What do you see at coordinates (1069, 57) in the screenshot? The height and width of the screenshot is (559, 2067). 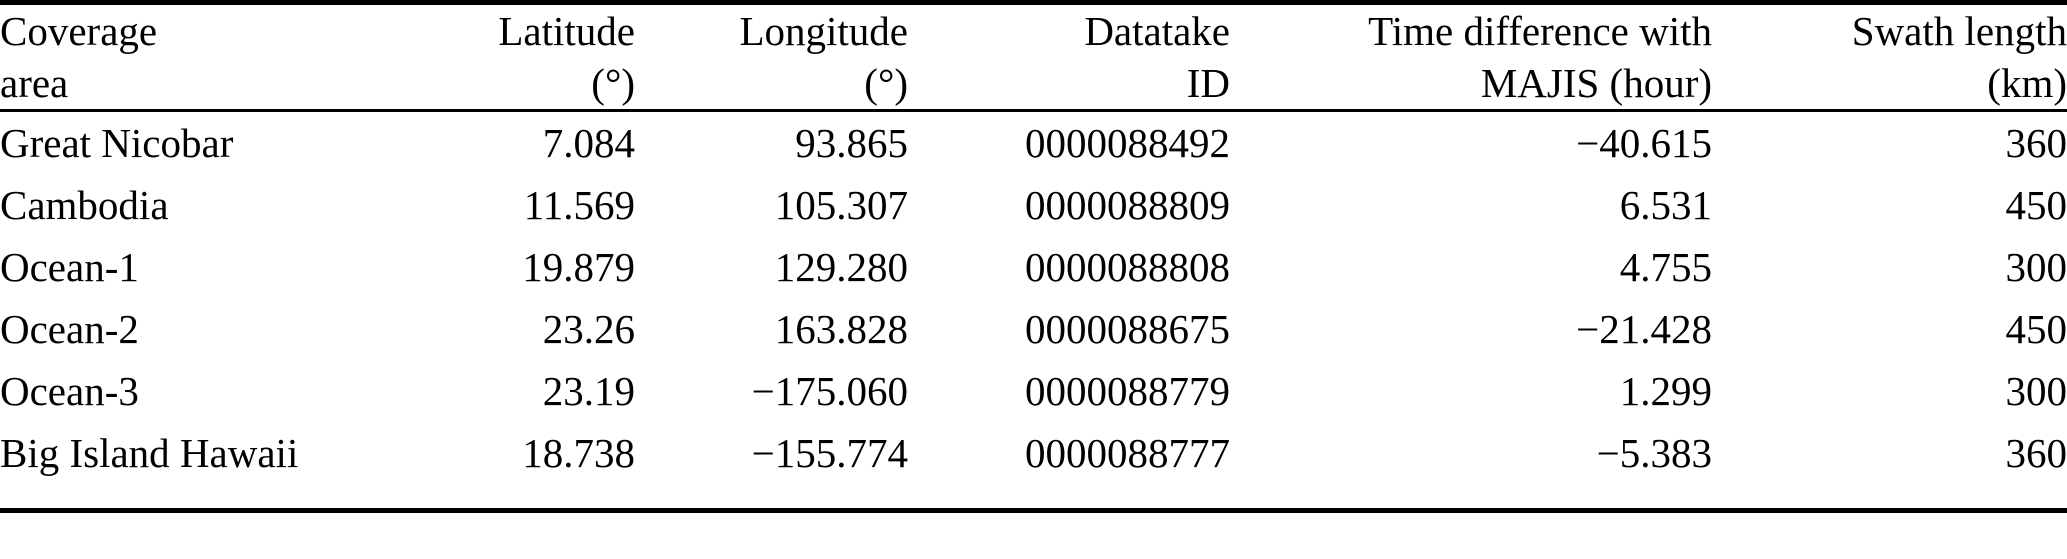 I see `column-header-datatake-id: Datatake ID` at bounding box center [1069, 57].